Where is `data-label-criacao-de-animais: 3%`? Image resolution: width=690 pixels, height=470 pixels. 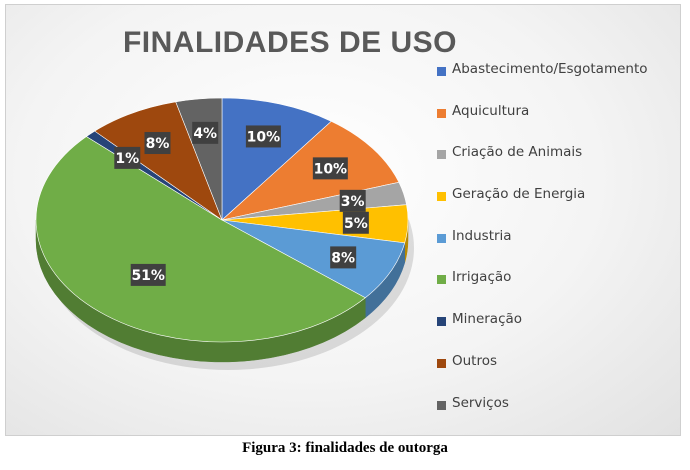
data-label-criacao-de-animais: 3% is located at coordinates (352, 200).